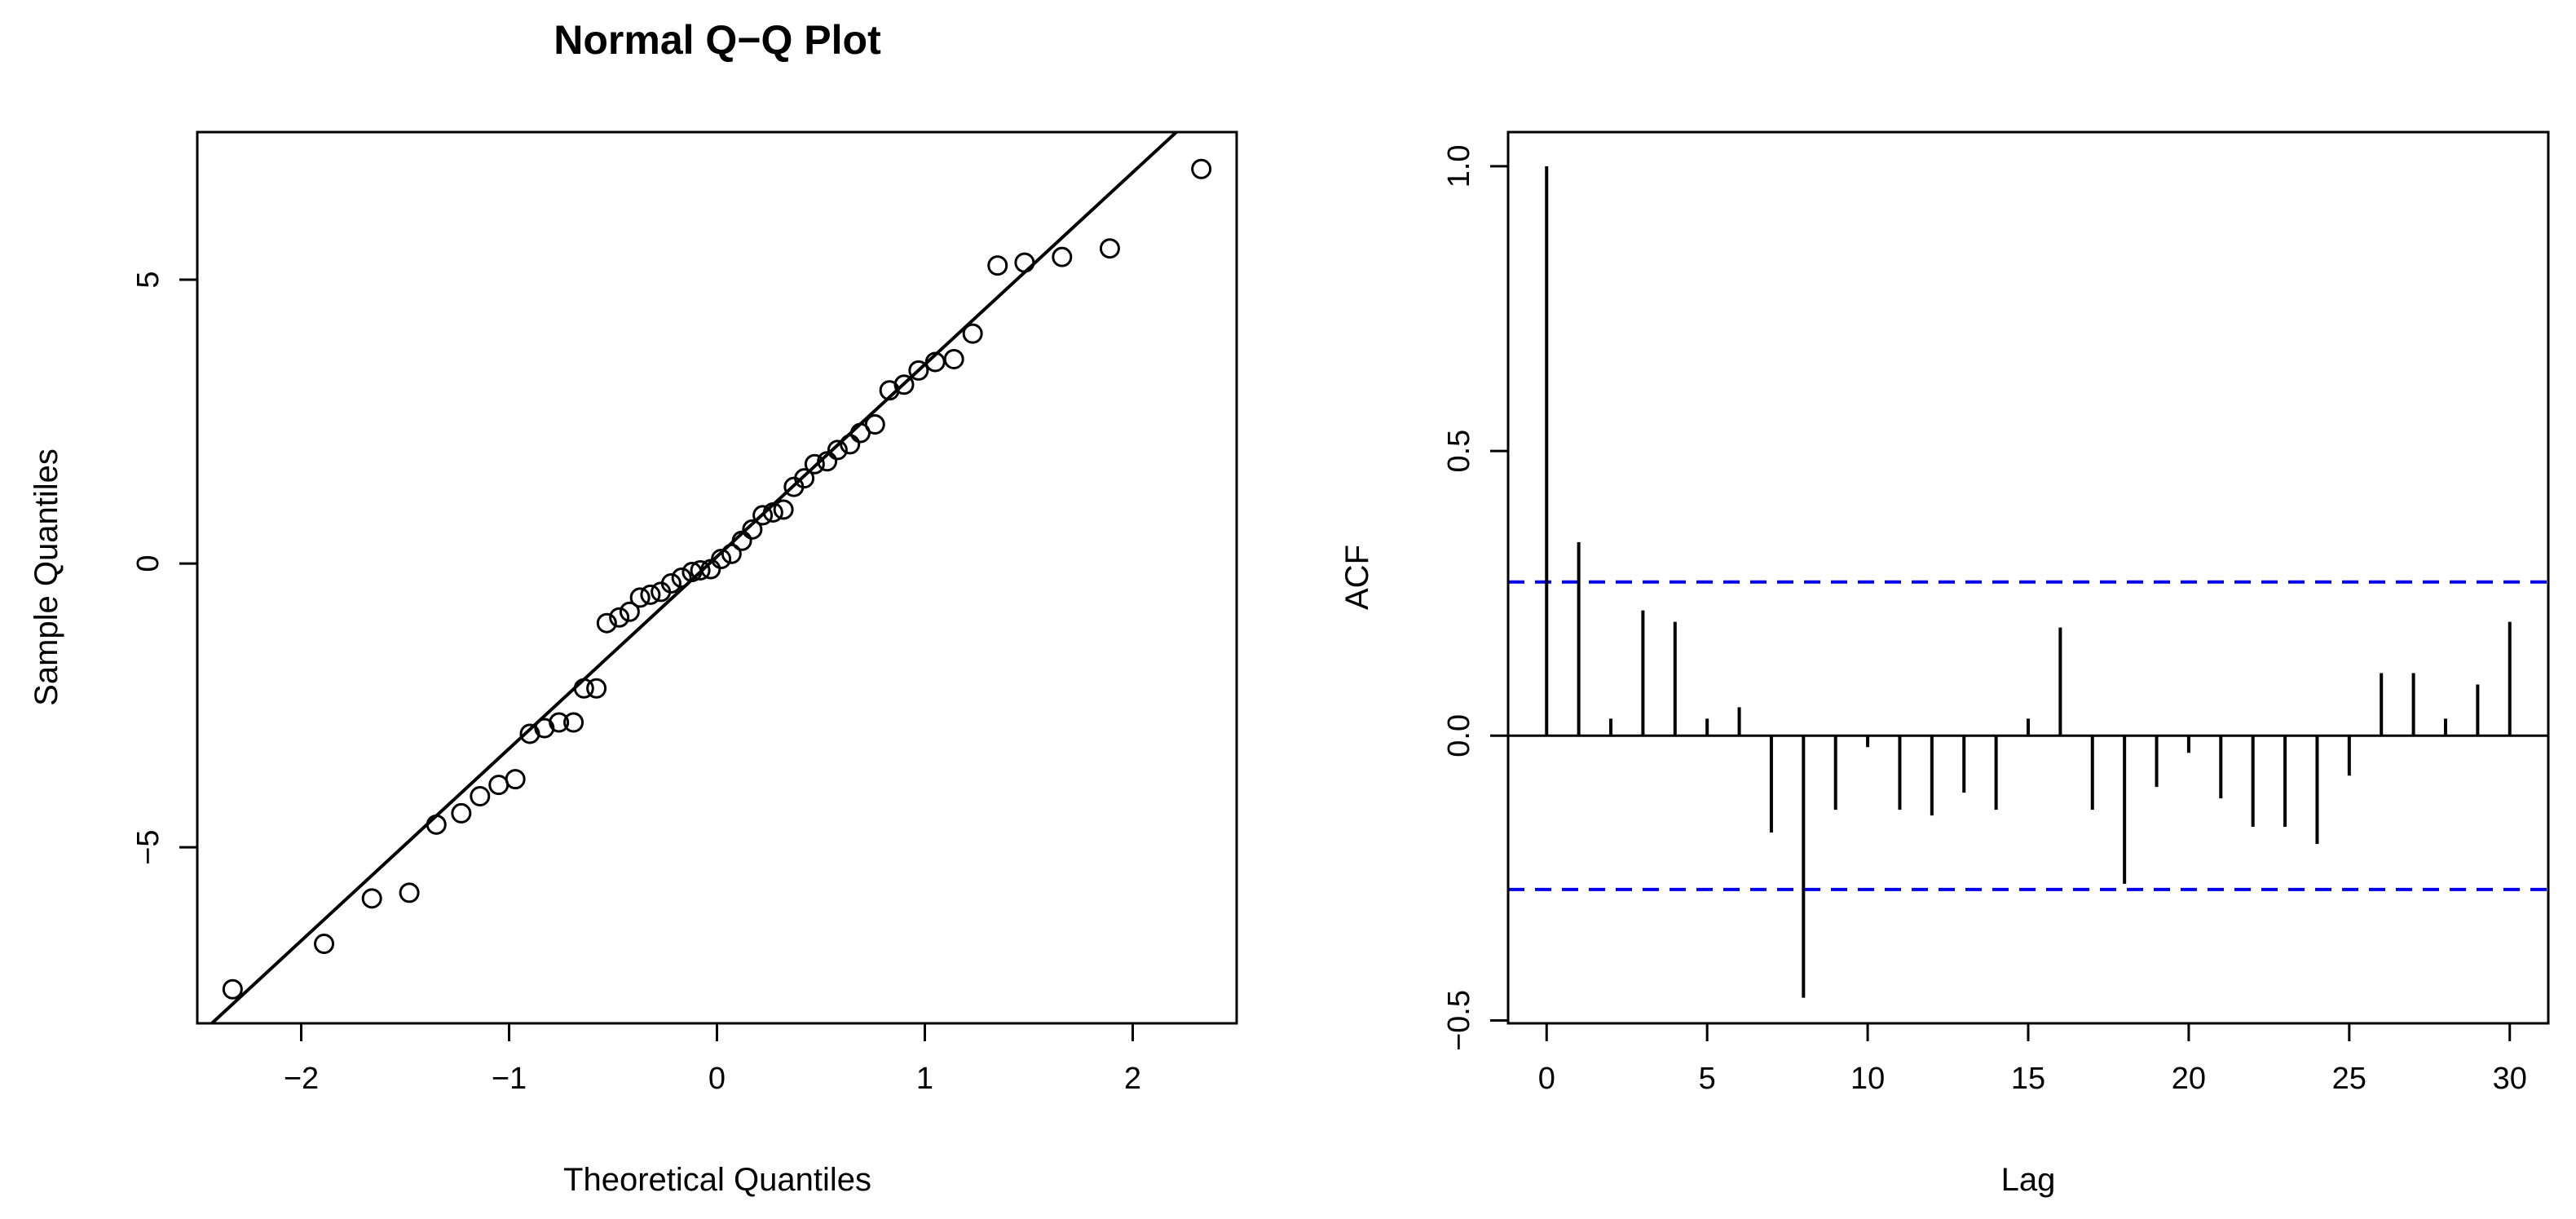  I want to click on qq-x-tick-label: 0, so click(717, 1079).